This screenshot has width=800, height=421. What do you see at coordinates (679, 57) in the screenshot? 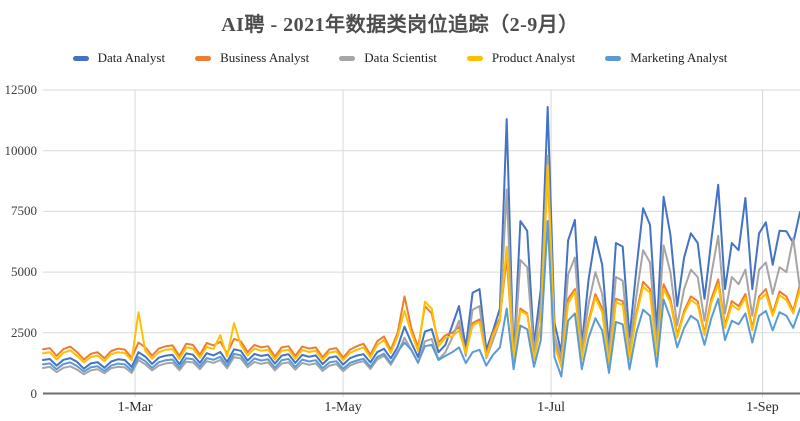
I see `legend-label: Marketing Analyst` at bounding box center [679, 57].